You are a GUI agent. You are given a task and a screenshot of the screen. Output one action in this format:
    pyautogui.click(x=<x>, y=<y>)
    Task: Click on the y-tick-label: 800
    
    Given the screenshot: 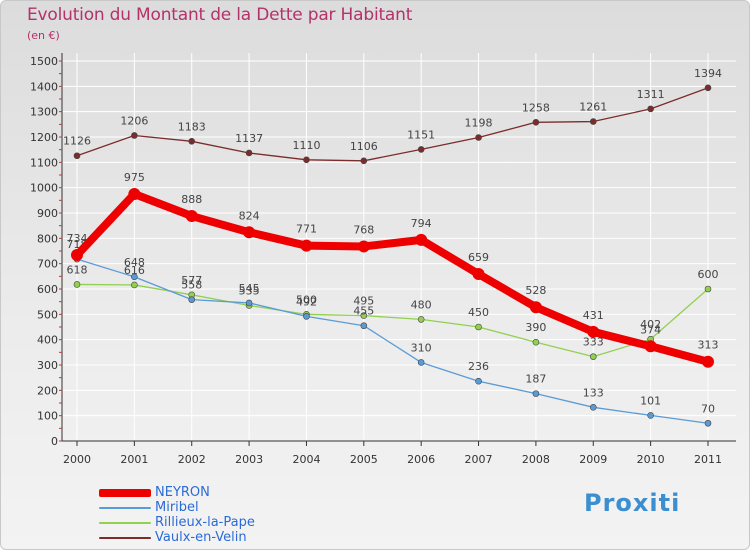 What is the action you would take?
    pyautogui.click(x=47, y=238)
    